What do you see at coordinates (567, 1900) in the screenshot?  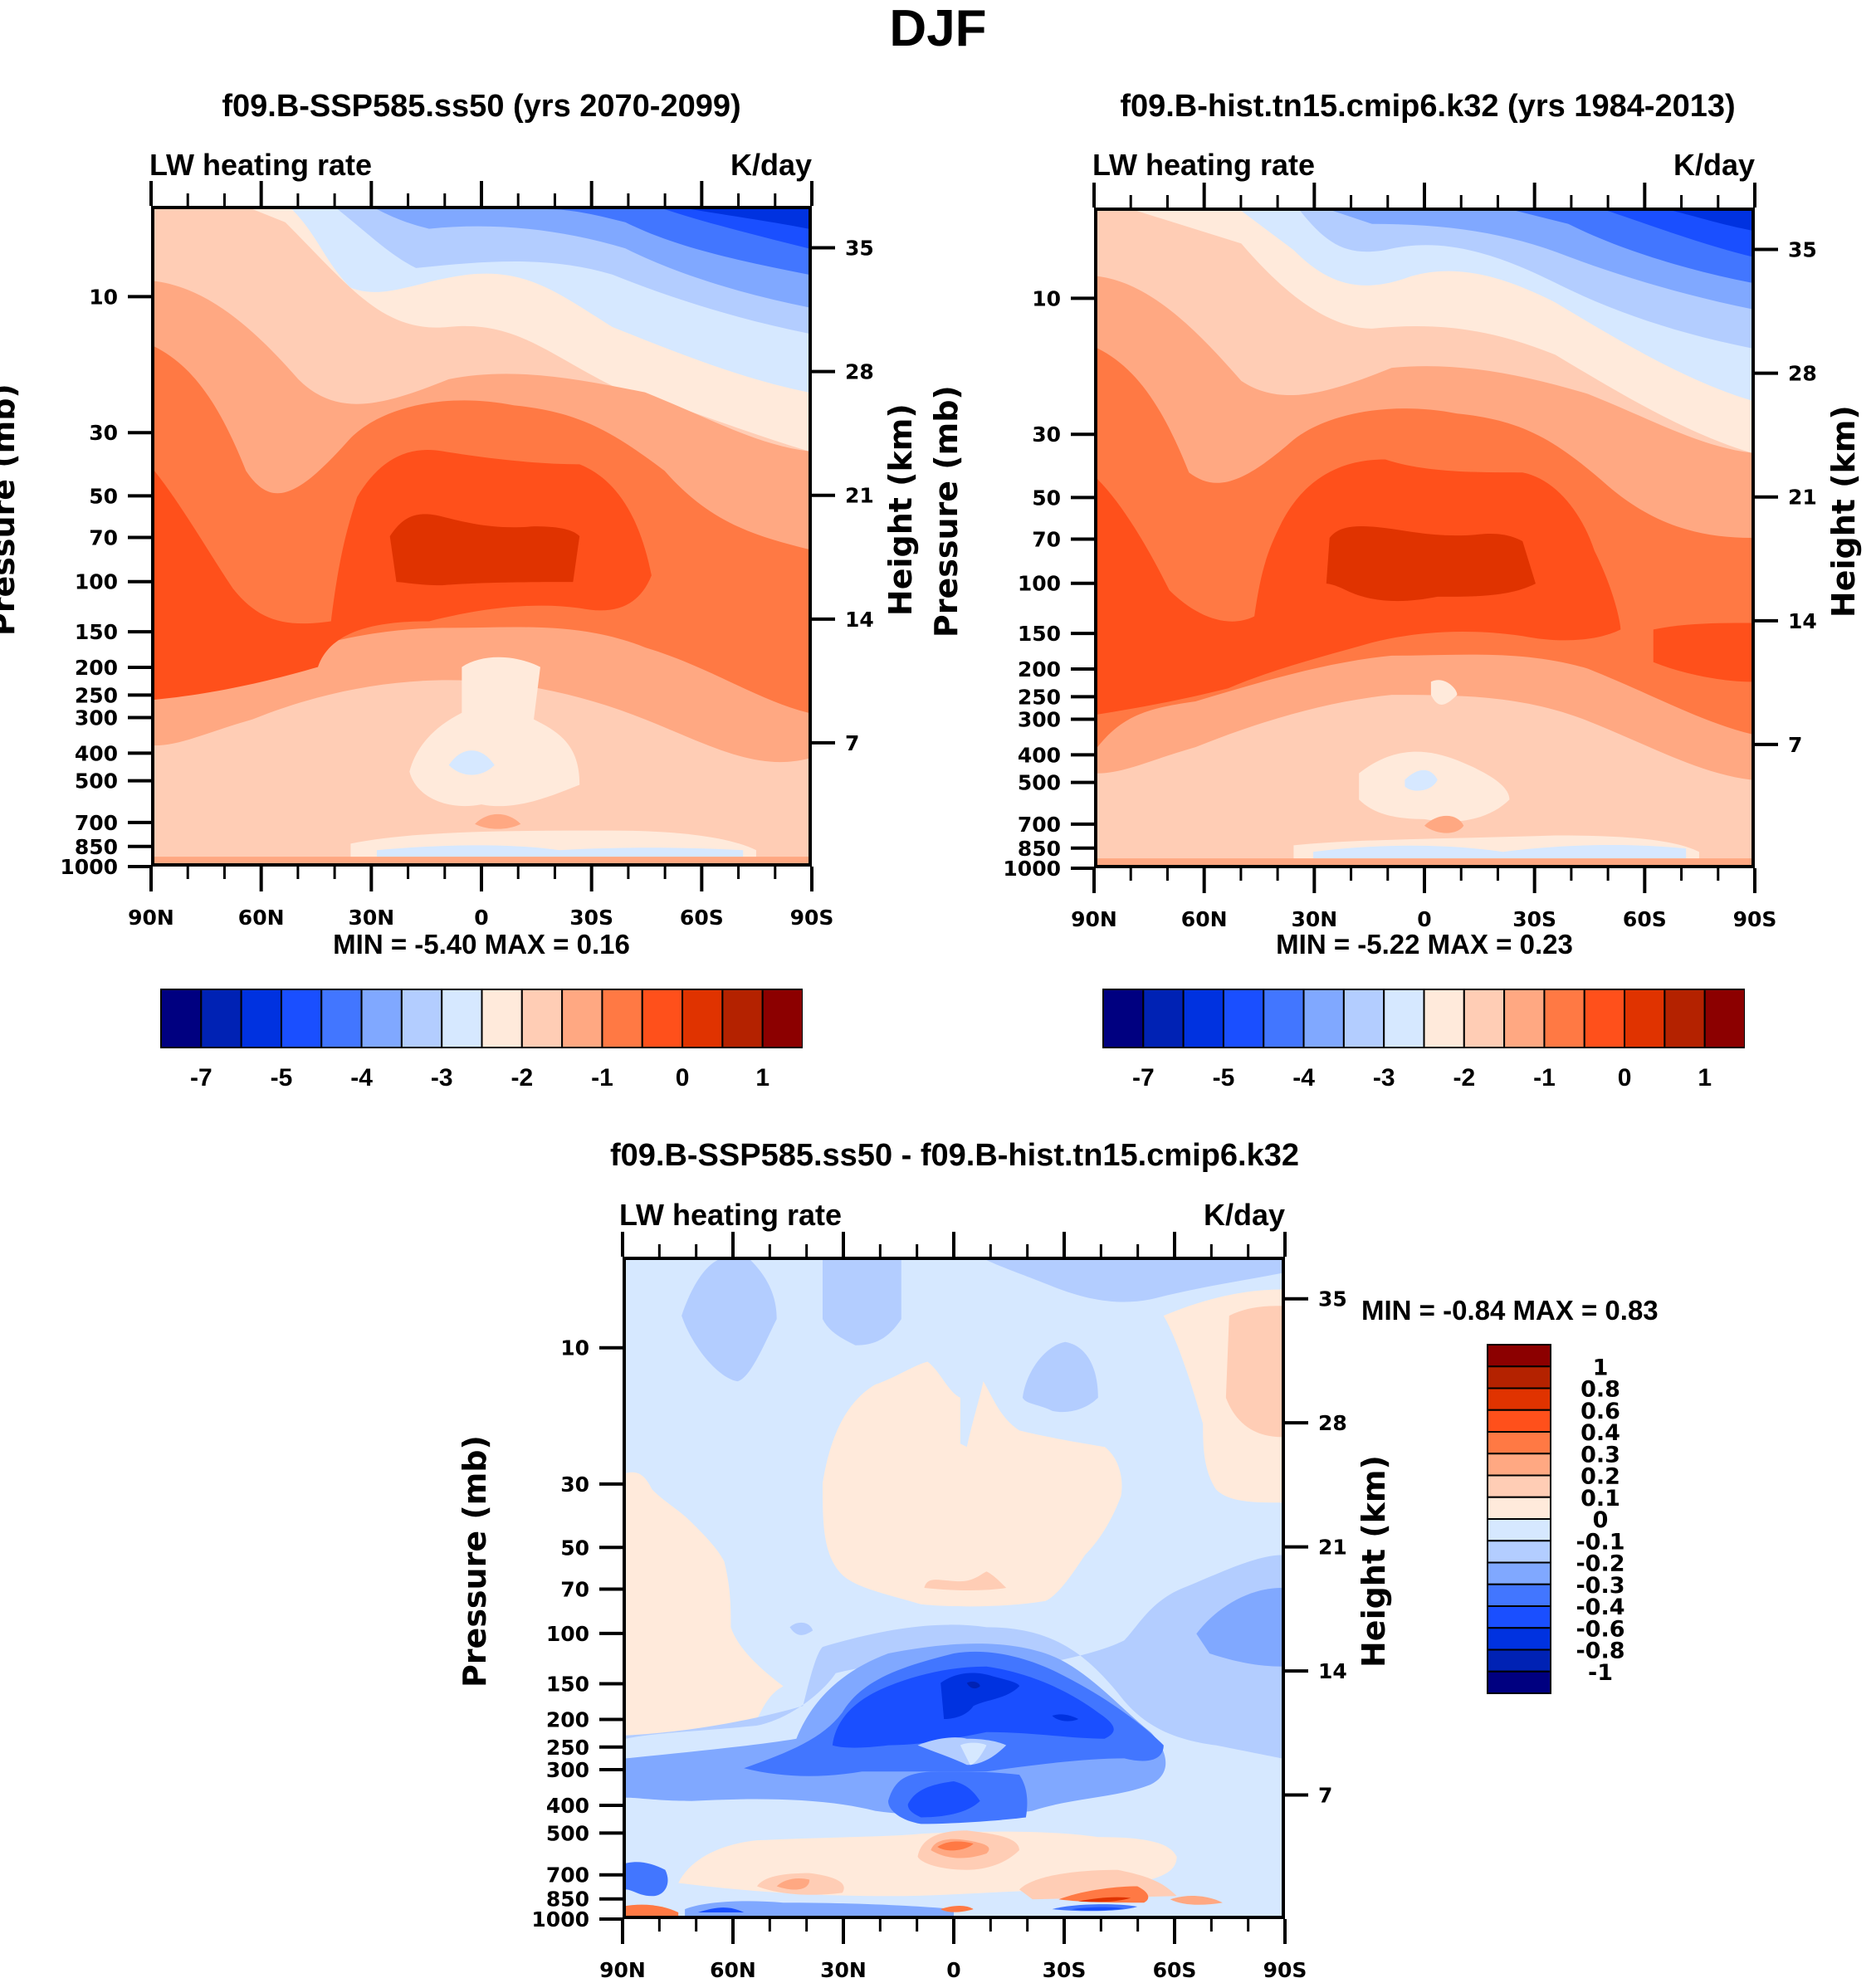 I see `y-tick-label: 850` at bounding box center [567, 1900].